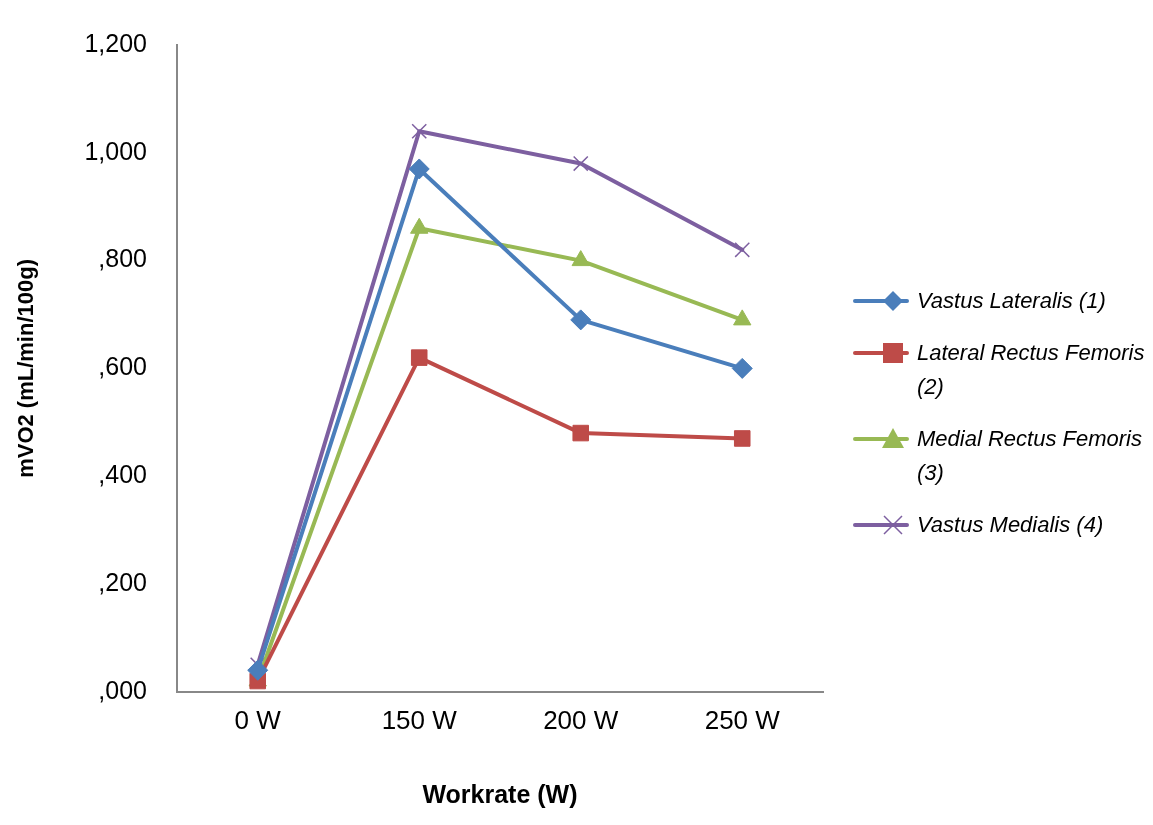  What do you see at coordinates (122, 474) in the screenshot?
I see `y-tick-label: ,400` at bounding box center [122, 474].